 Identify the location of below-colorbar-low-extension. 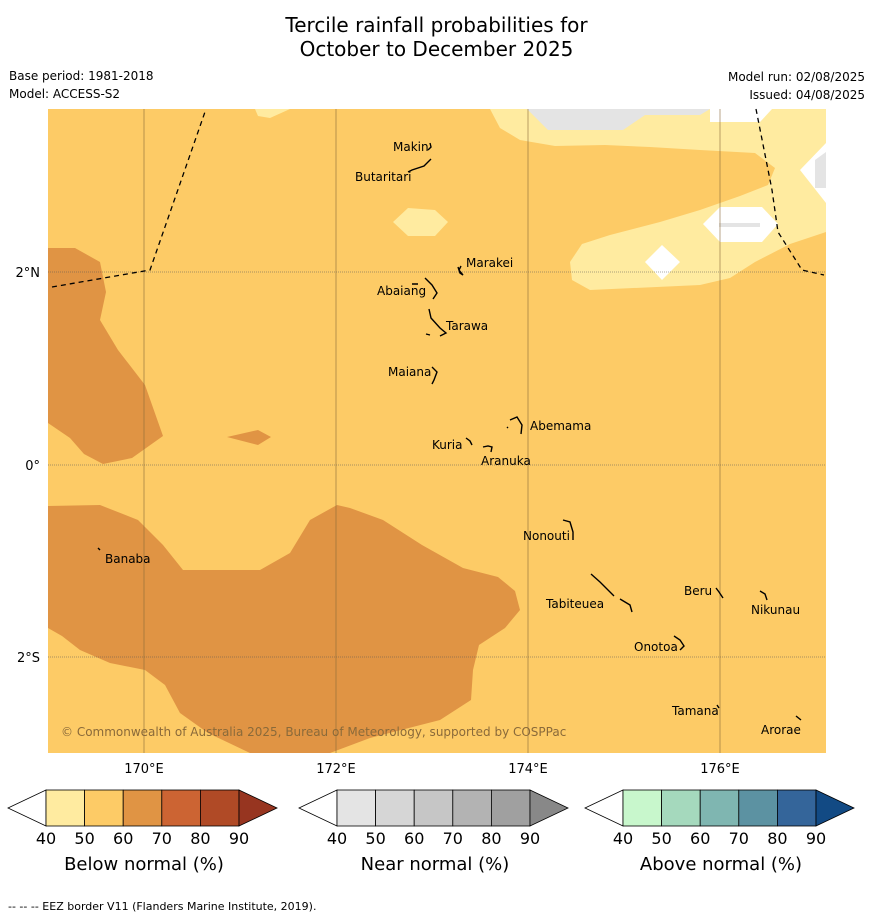
(27, 808).